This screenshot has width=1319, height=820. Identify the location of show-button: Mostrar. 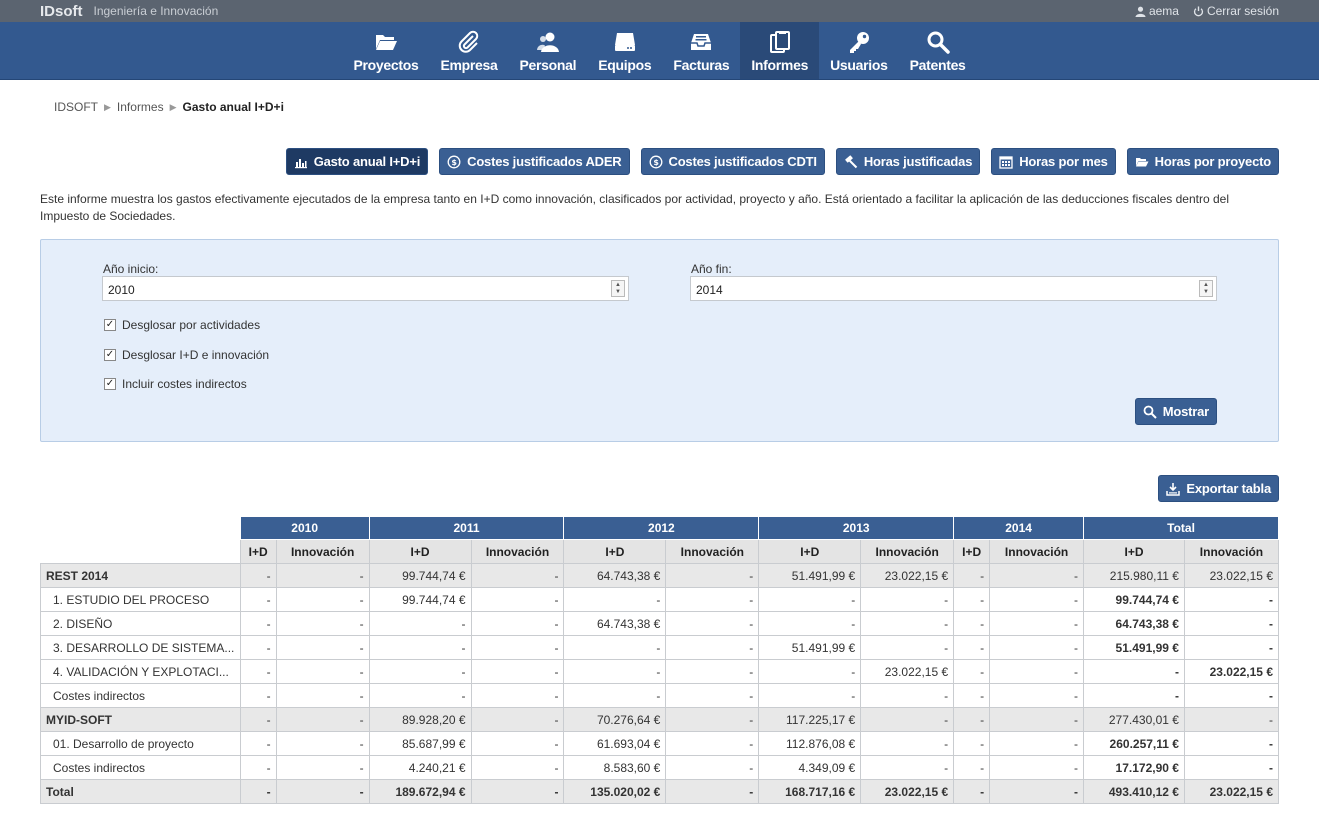
(1175, 411).